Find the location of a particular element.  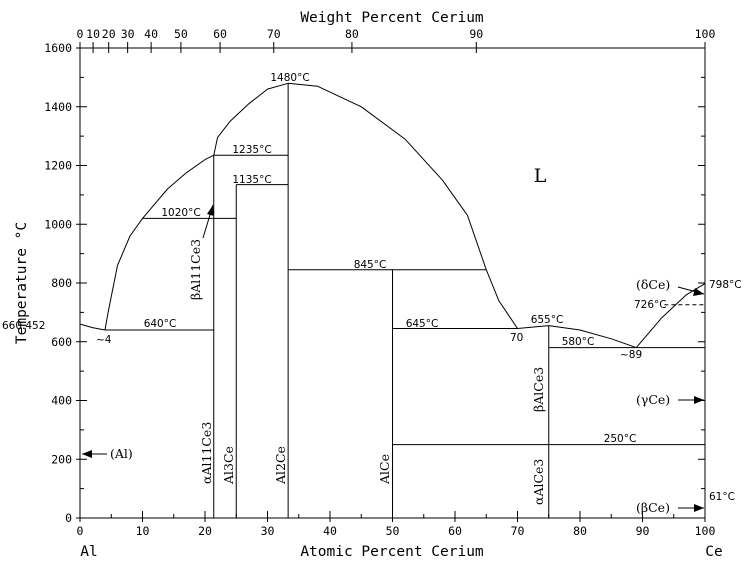

composition-label-4: ~4 is located at coordinates (104, 340).